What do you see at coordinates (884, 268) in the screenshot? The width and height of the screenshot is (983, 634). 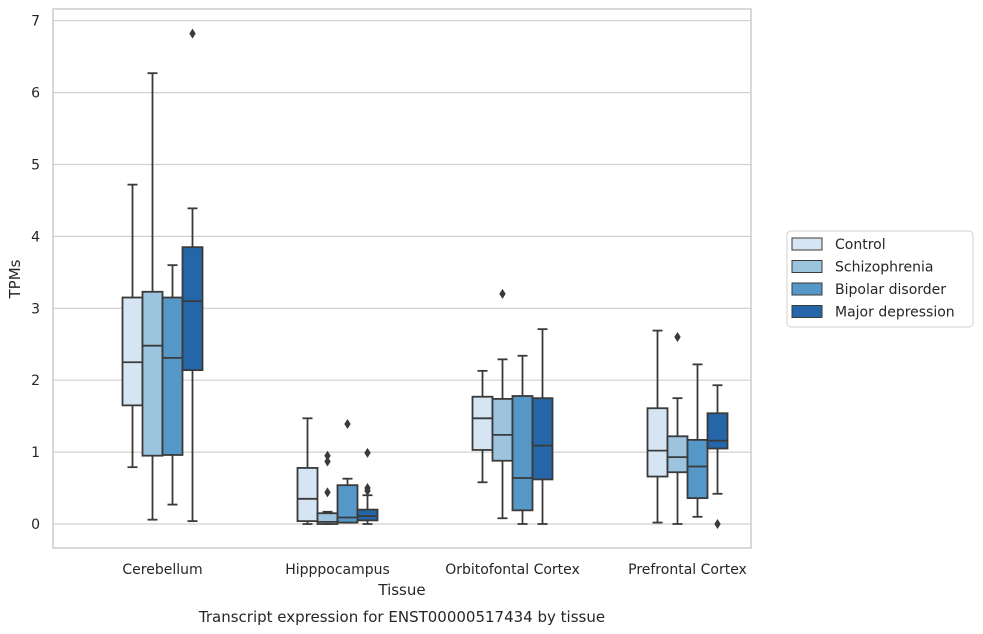 I see `legend-label: Schizophrenia` at bounding box center [884, 268].